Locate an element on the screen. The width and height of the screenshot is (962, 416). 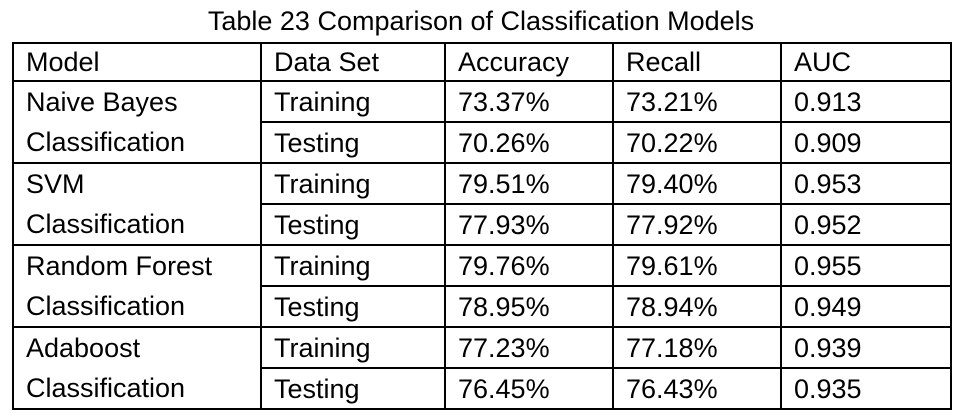
recall-cell: 77.92% is located at coordinates (697, 224).